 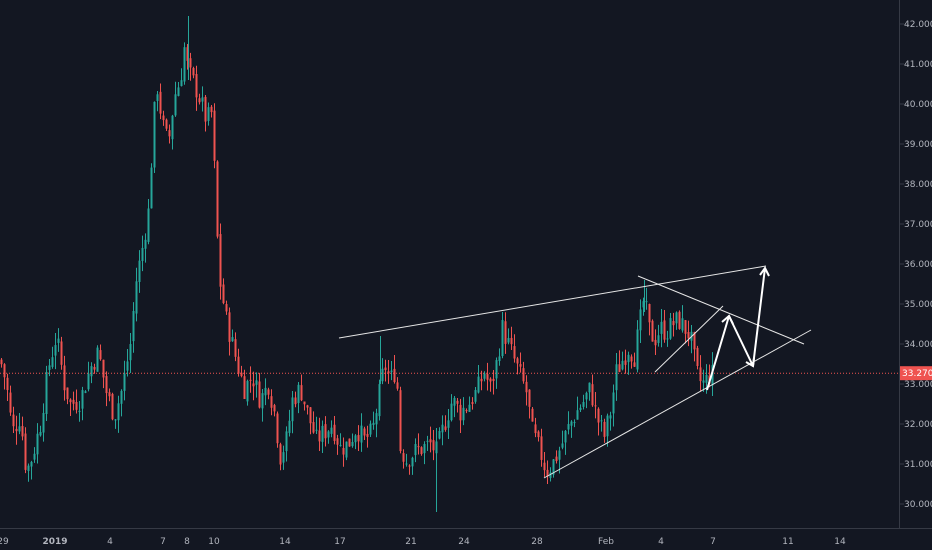 I want to click on lower-trendline, so click(x=677, y=404).